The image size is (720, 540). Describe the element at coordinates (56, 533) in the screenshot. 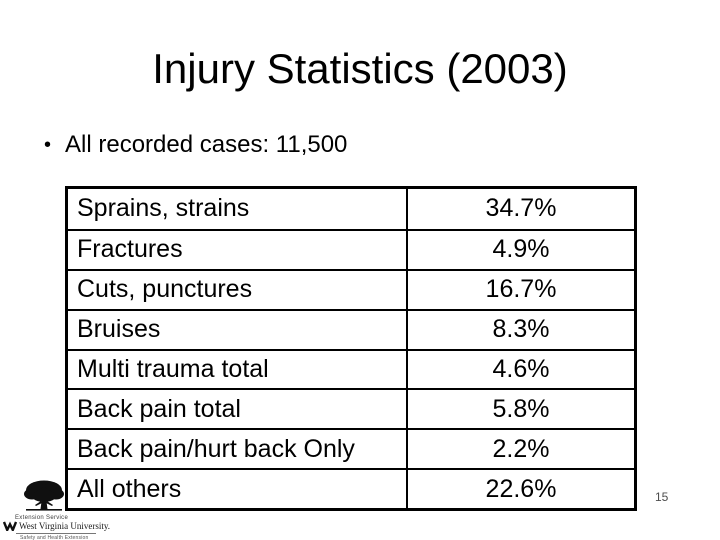

I see `logo-divider` at that location.